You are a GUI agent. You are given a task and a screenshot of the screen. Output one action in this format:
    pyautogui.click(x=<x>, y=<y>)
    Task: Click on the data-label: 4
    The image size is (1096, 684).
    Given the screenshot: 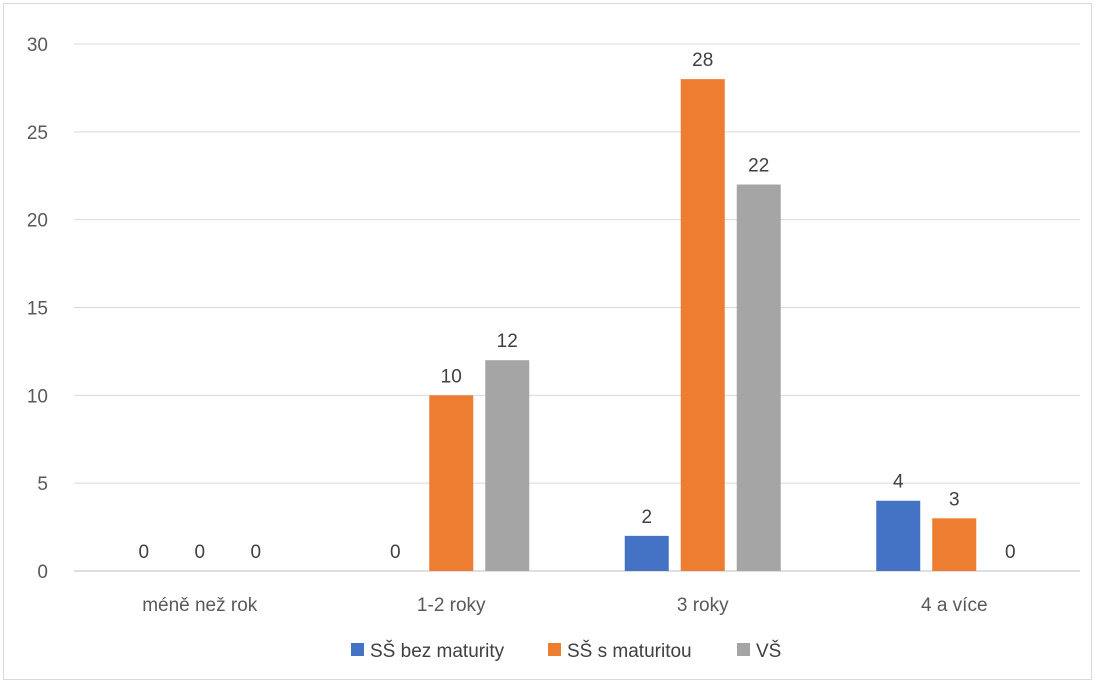 What is the action you would take?
    pyautogui.click(x=898, y=482)
    